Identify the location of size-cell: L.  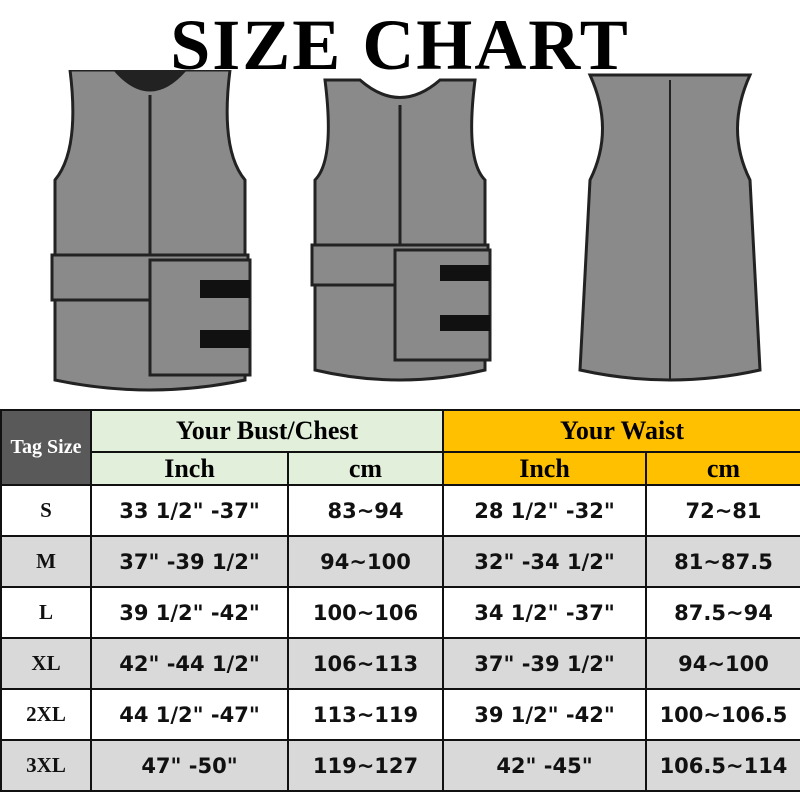
(46, 612).